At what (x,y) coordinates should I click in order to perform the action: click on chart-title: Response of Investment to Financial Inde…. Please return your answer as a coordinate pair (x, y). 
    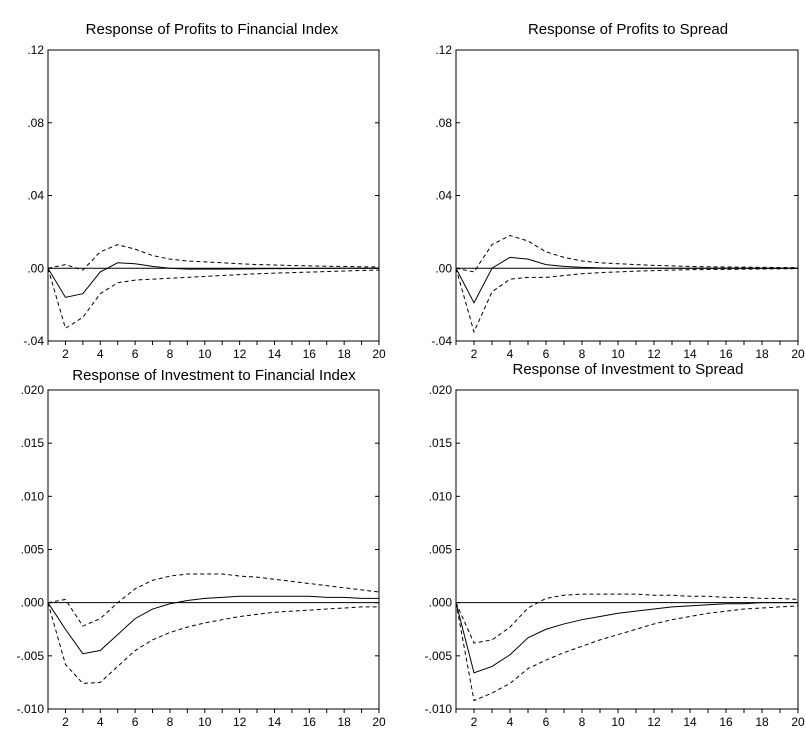
    Looking at the image, I should click on (214, 375).